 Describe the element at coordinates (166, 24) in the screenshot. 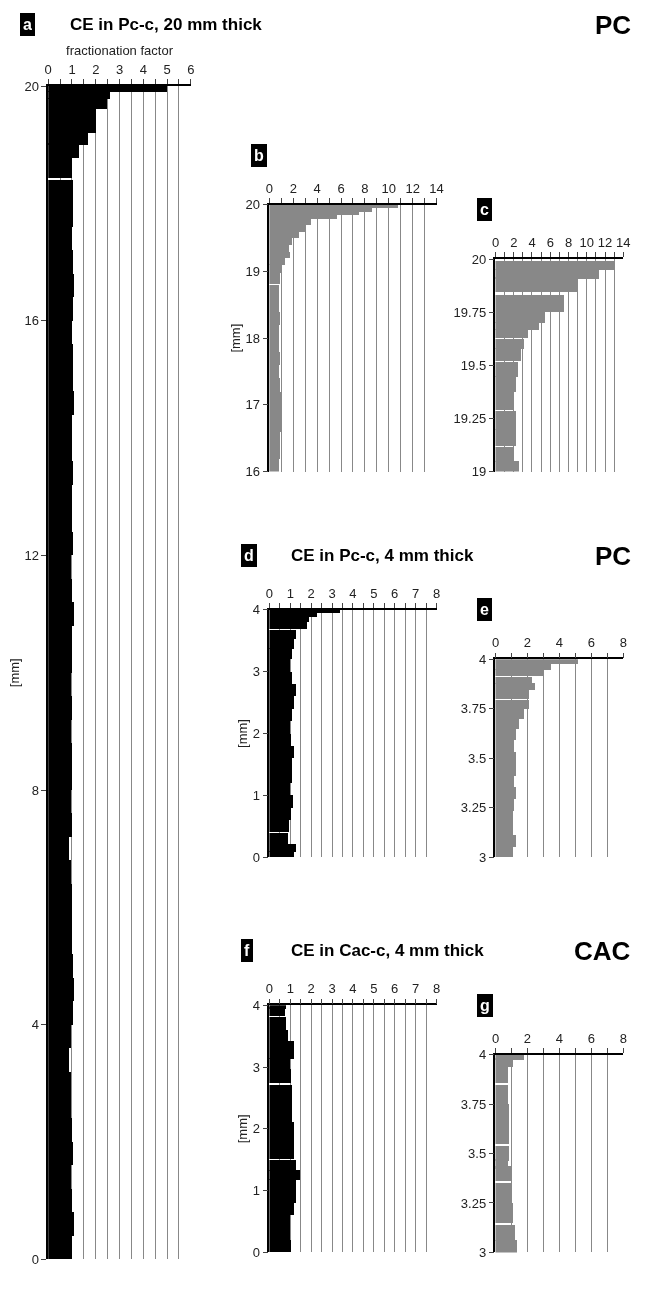

I see `chart-title: CE in Pc-c, 20 mm thick` at that location.